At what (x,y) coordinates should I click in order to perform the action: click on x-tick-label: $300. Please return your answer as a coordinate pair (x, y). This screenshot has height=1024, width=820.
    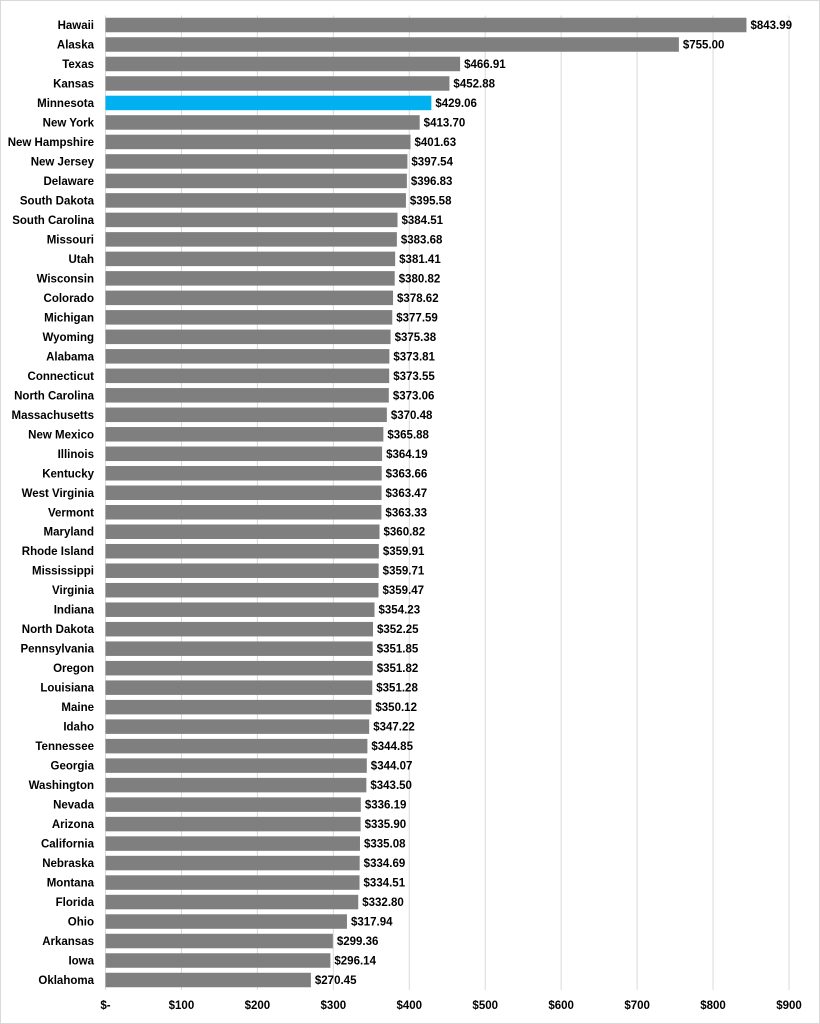
    Looking at the image, I should click on (334, 1006).